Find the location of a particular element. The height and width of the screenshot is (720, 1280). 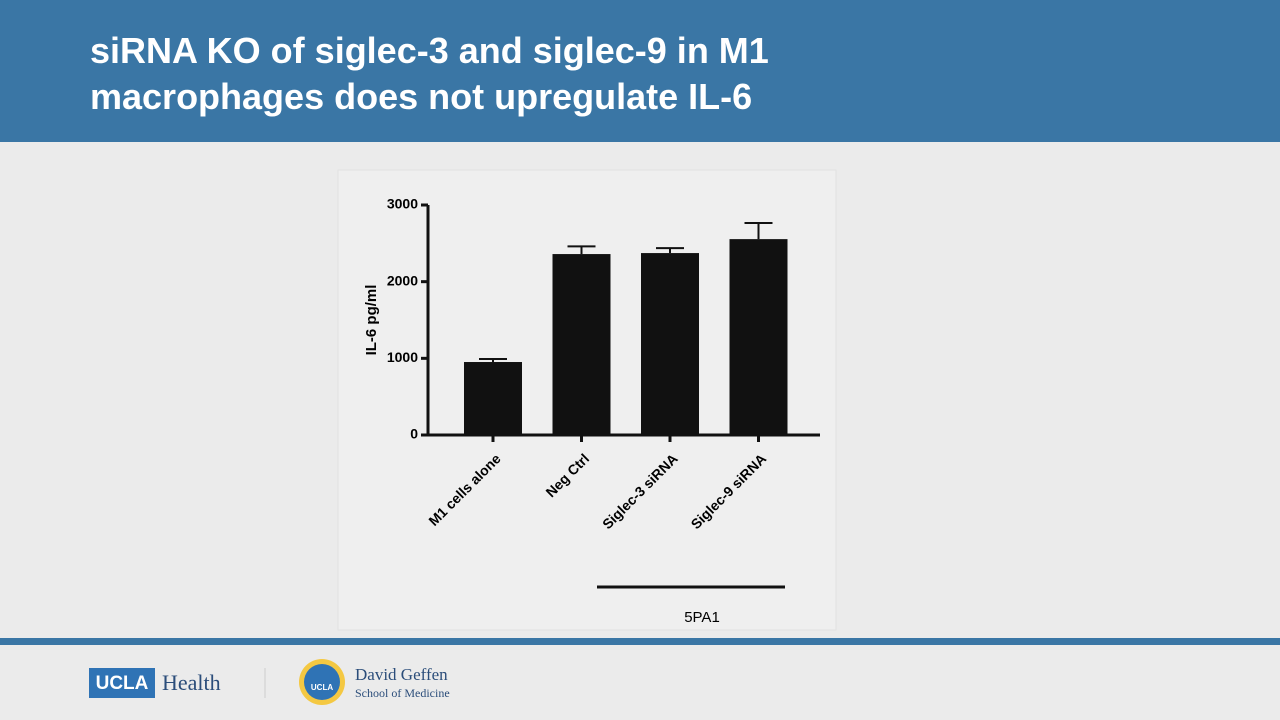

school-subtitle: School of Medicine is located at coordinates (402, 693).